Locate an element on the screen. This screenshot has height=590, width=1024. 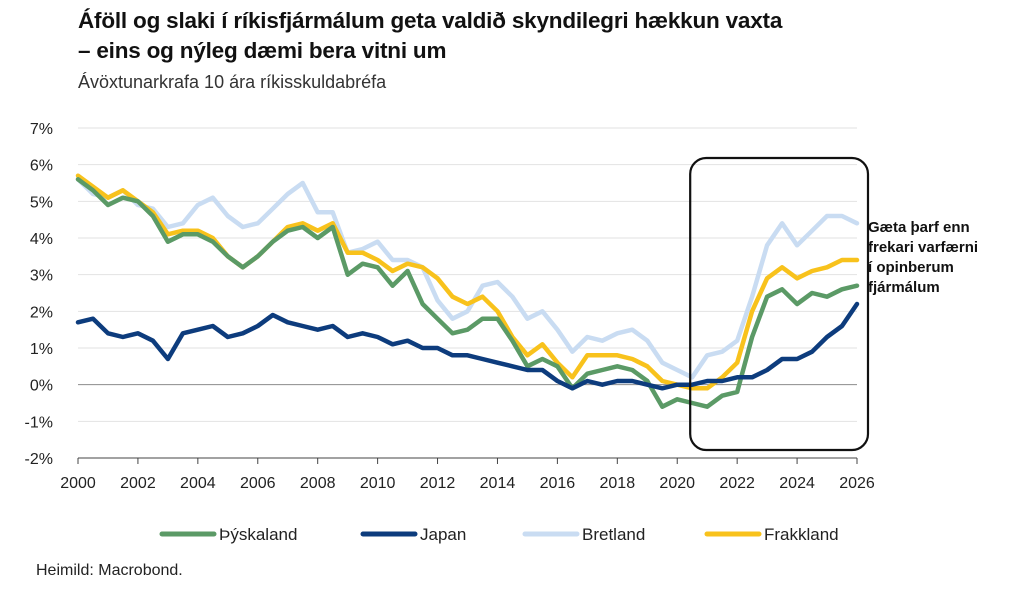
x-tick-label: 2020 is located at coordinates (677, 483).